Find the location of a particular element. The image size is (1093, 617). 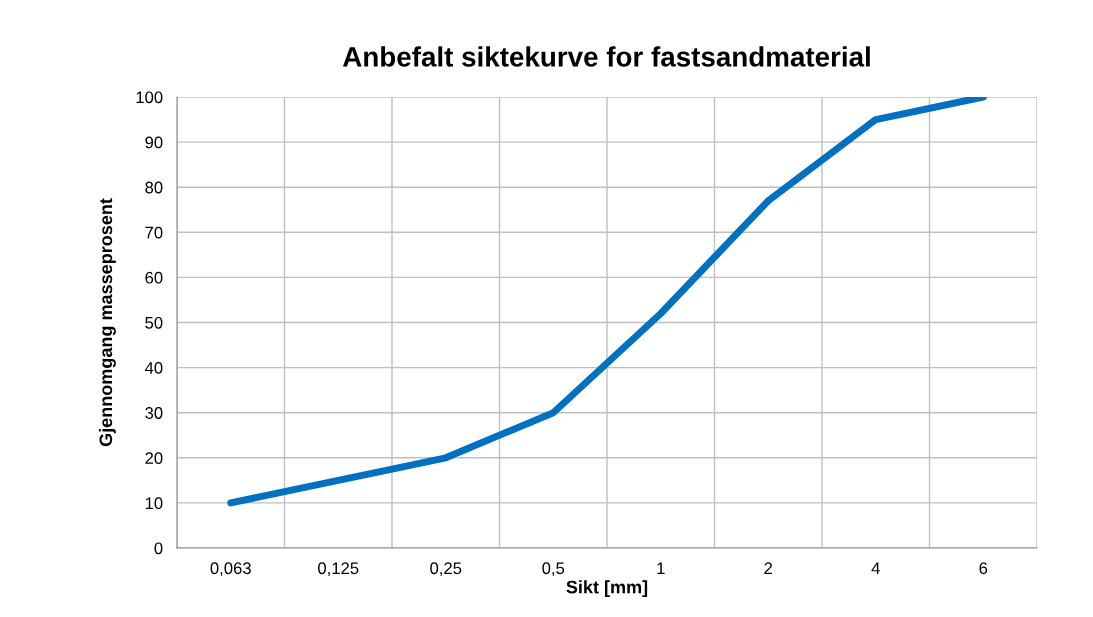

y-tick-label: 40 is located at coordinates (153, 368).